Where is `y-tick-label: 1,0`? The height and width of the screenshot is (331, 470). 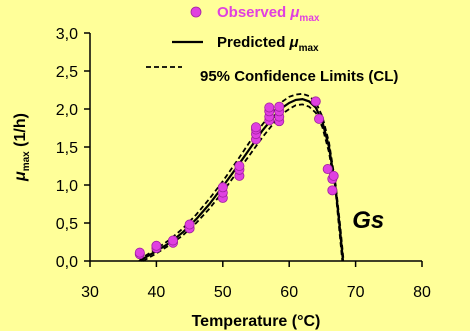 y-tick-label: 1,0 is located at coordinates (67, 186).